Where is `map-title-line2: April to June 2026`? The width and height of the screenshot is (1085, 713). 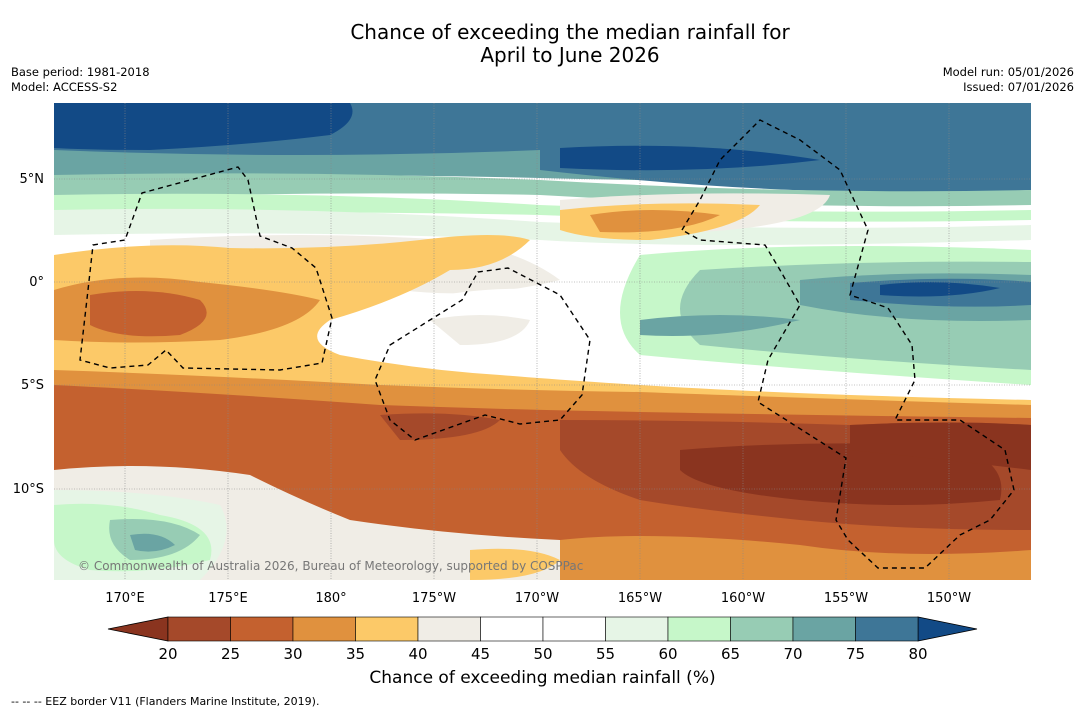
map-title-line2: April to June 2026 is located at coordinates (570, 55).